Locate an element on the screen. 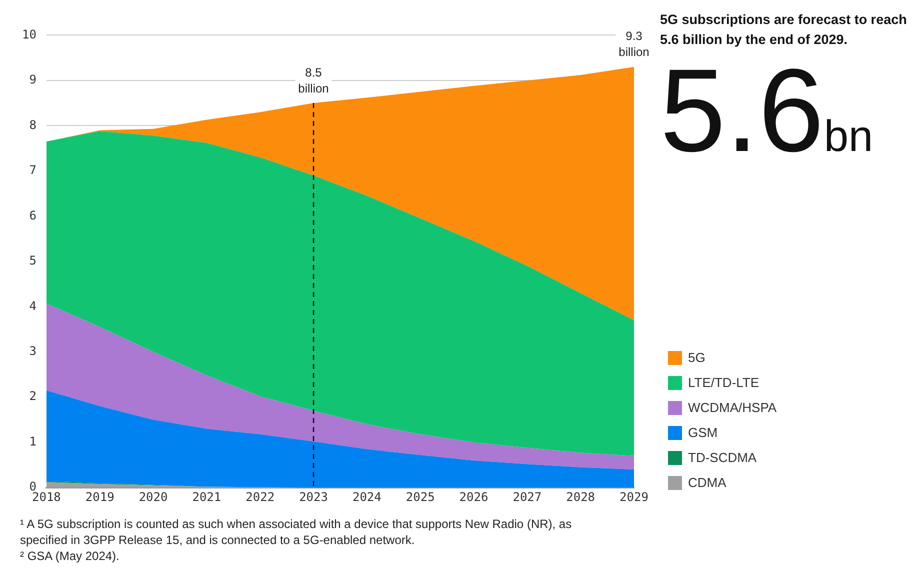  x-tick-label: 2021 is located at coordinates (207, 497).